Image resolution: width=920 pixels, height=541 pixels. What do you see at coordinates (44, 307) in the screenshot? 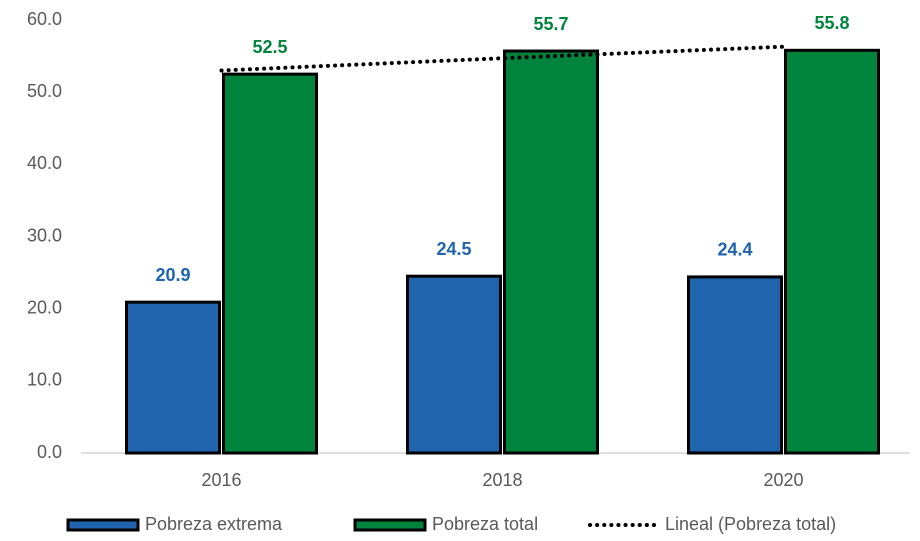
I see `y-tick-label: 20.0` at bounding box center [44, 307].